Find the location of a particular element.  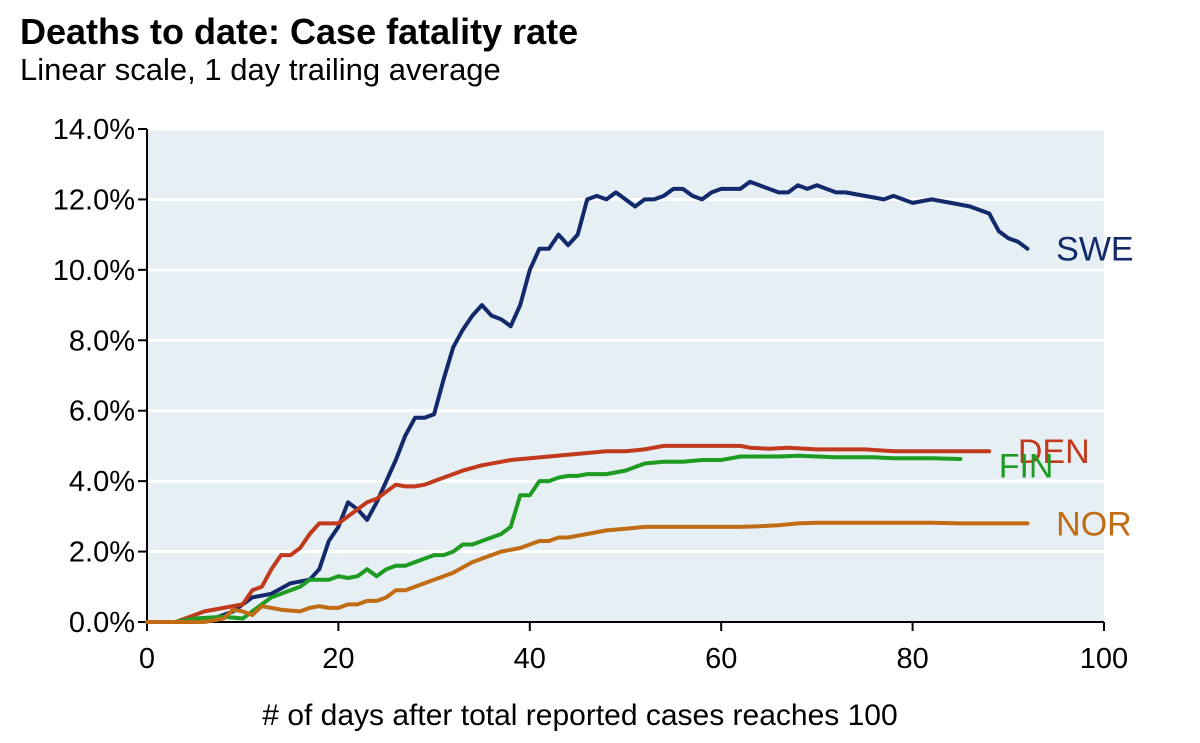

x-tick-label: 100 is located at coordinates (1104, 659).